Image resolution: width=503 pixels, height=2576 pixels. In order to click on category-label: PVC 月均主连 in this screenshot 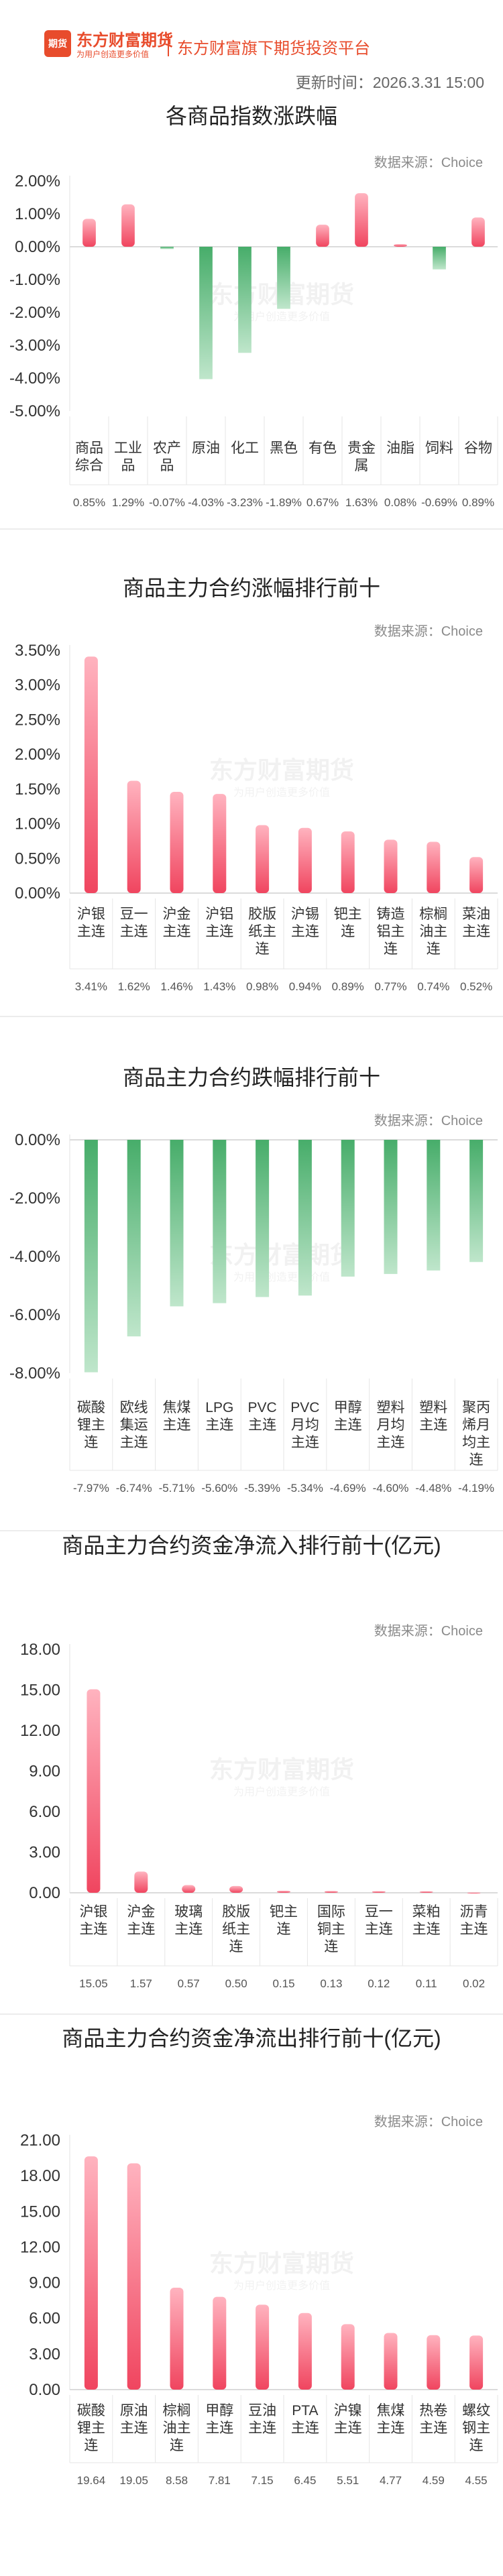, I will do `click(304, 1425)`.